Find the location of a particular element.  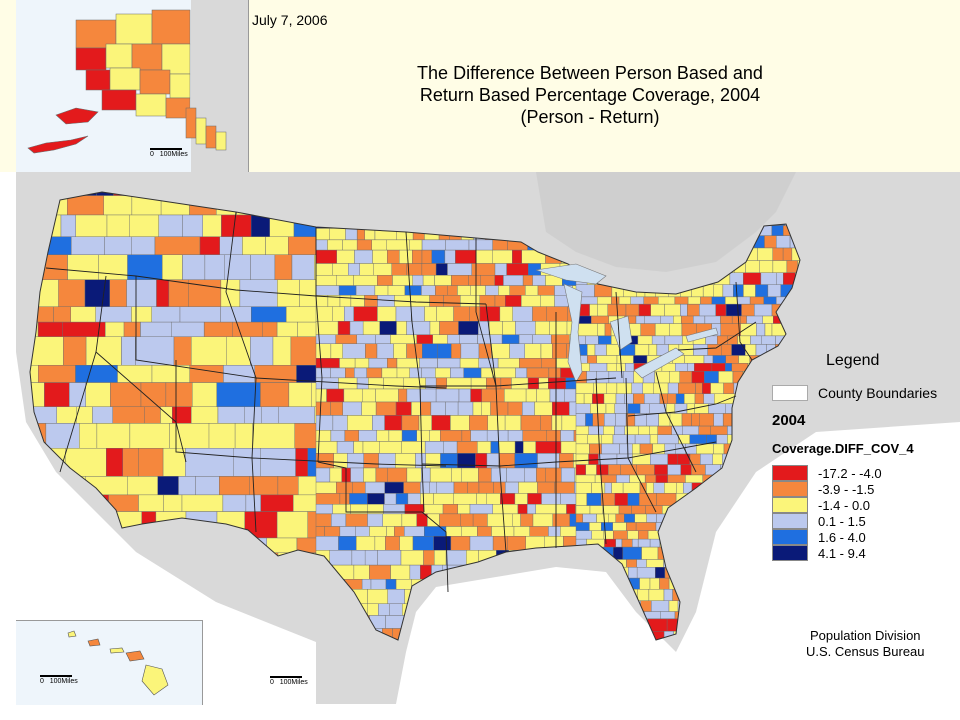

map-date: July 7, 2006 is located at coordinates (290, 20).